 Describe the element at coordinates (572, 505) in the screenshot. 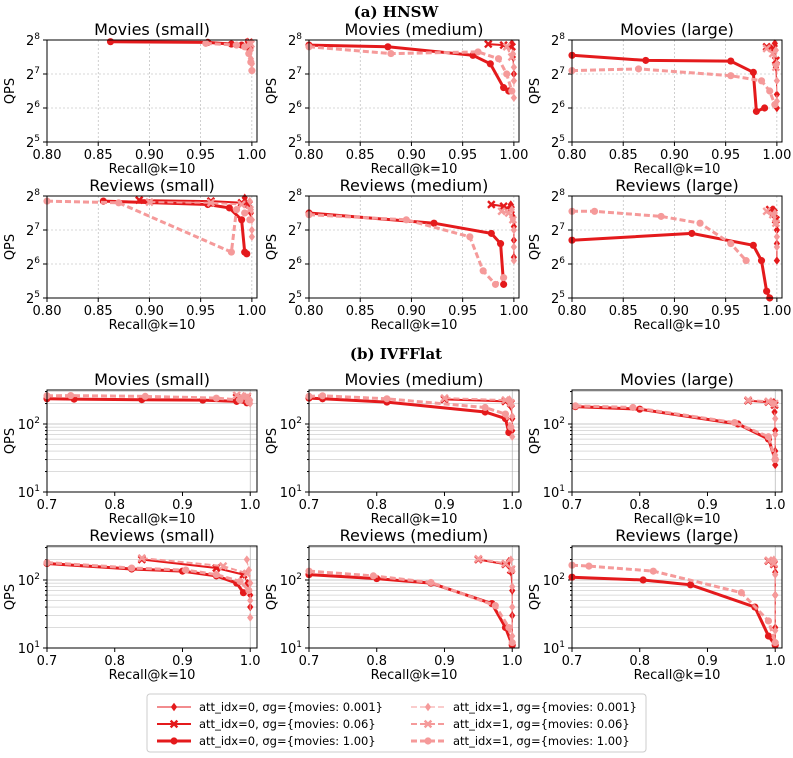

I see `x-tick-label: 0.7` at that location.